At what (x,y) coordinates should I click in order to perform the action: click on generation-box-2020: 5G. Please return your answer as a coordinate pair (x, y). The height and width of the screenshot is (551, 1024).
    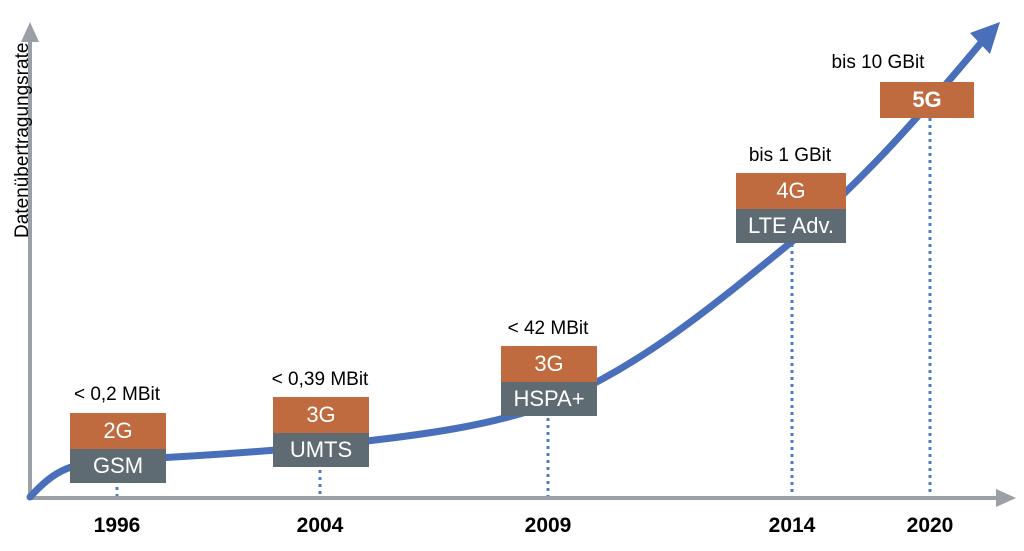
    Looking at the image, I should click on (927, 100).